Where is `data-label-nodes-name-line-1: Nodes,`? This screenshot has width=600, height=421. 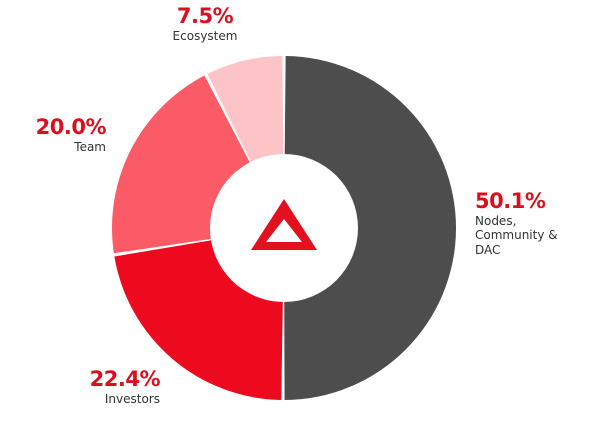
data-label-nodes-name-line-1: Nodes, is located at coordinates (496, 221).